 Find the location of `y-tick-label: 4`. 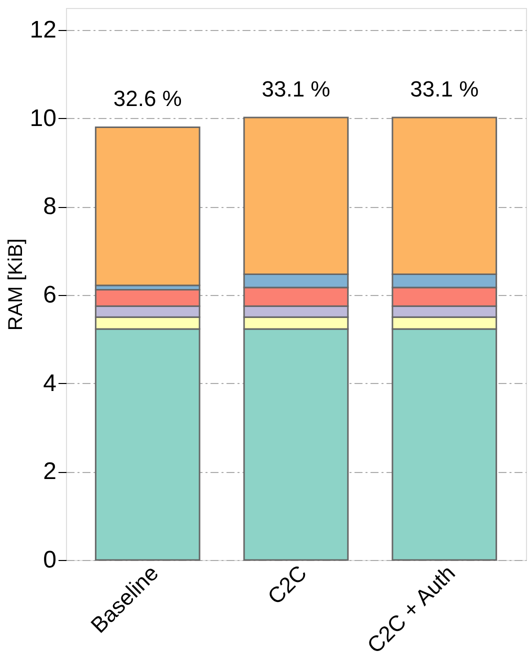

y-tick-label: 4 is located at coordinates (49, 383).